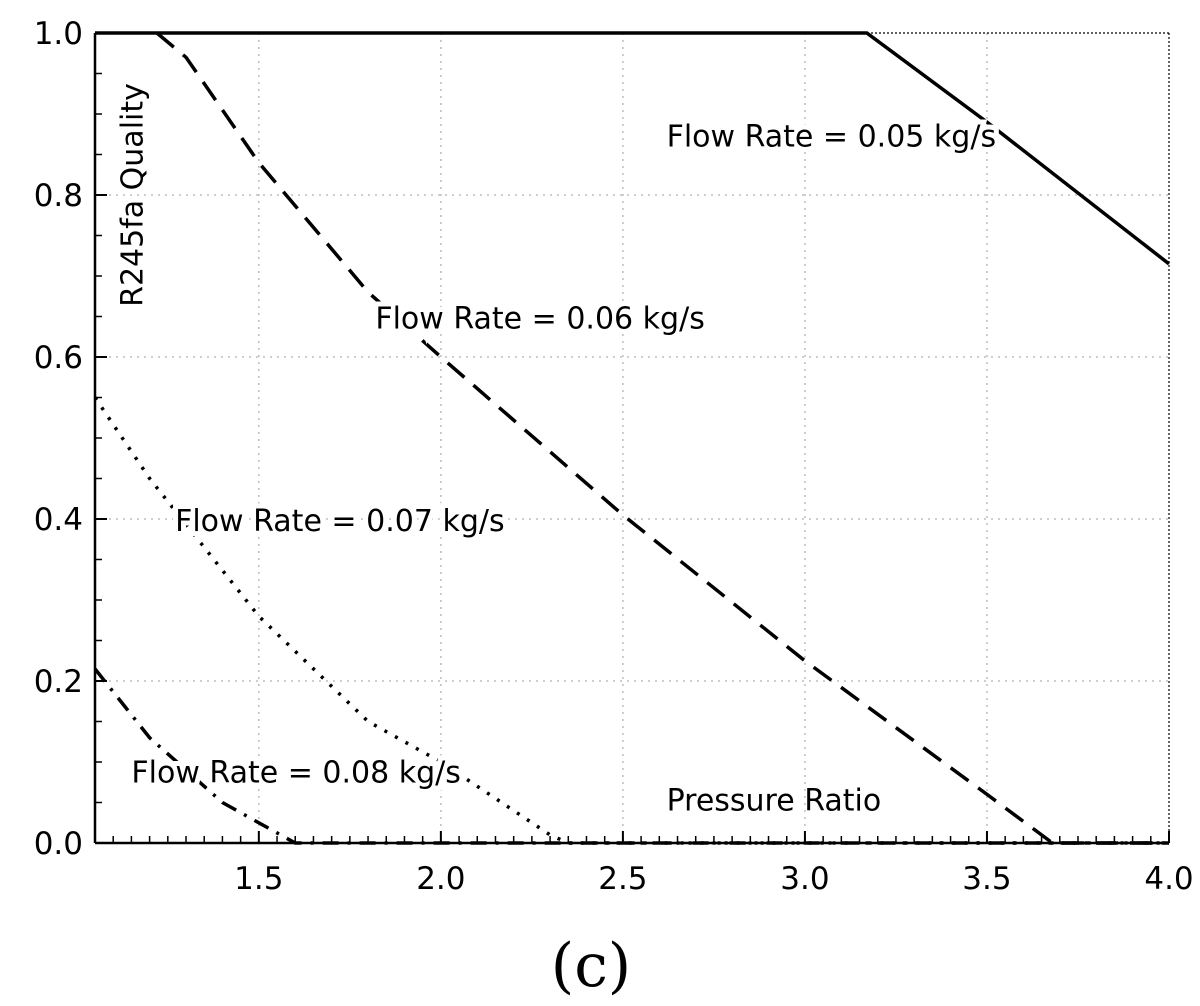 This screenshot has width=1200, height=1006. Describe the element at coordinates (340, 521) in the screenshot. I see `series-label: Flow Rate = 0.07 kg/s` at that location.